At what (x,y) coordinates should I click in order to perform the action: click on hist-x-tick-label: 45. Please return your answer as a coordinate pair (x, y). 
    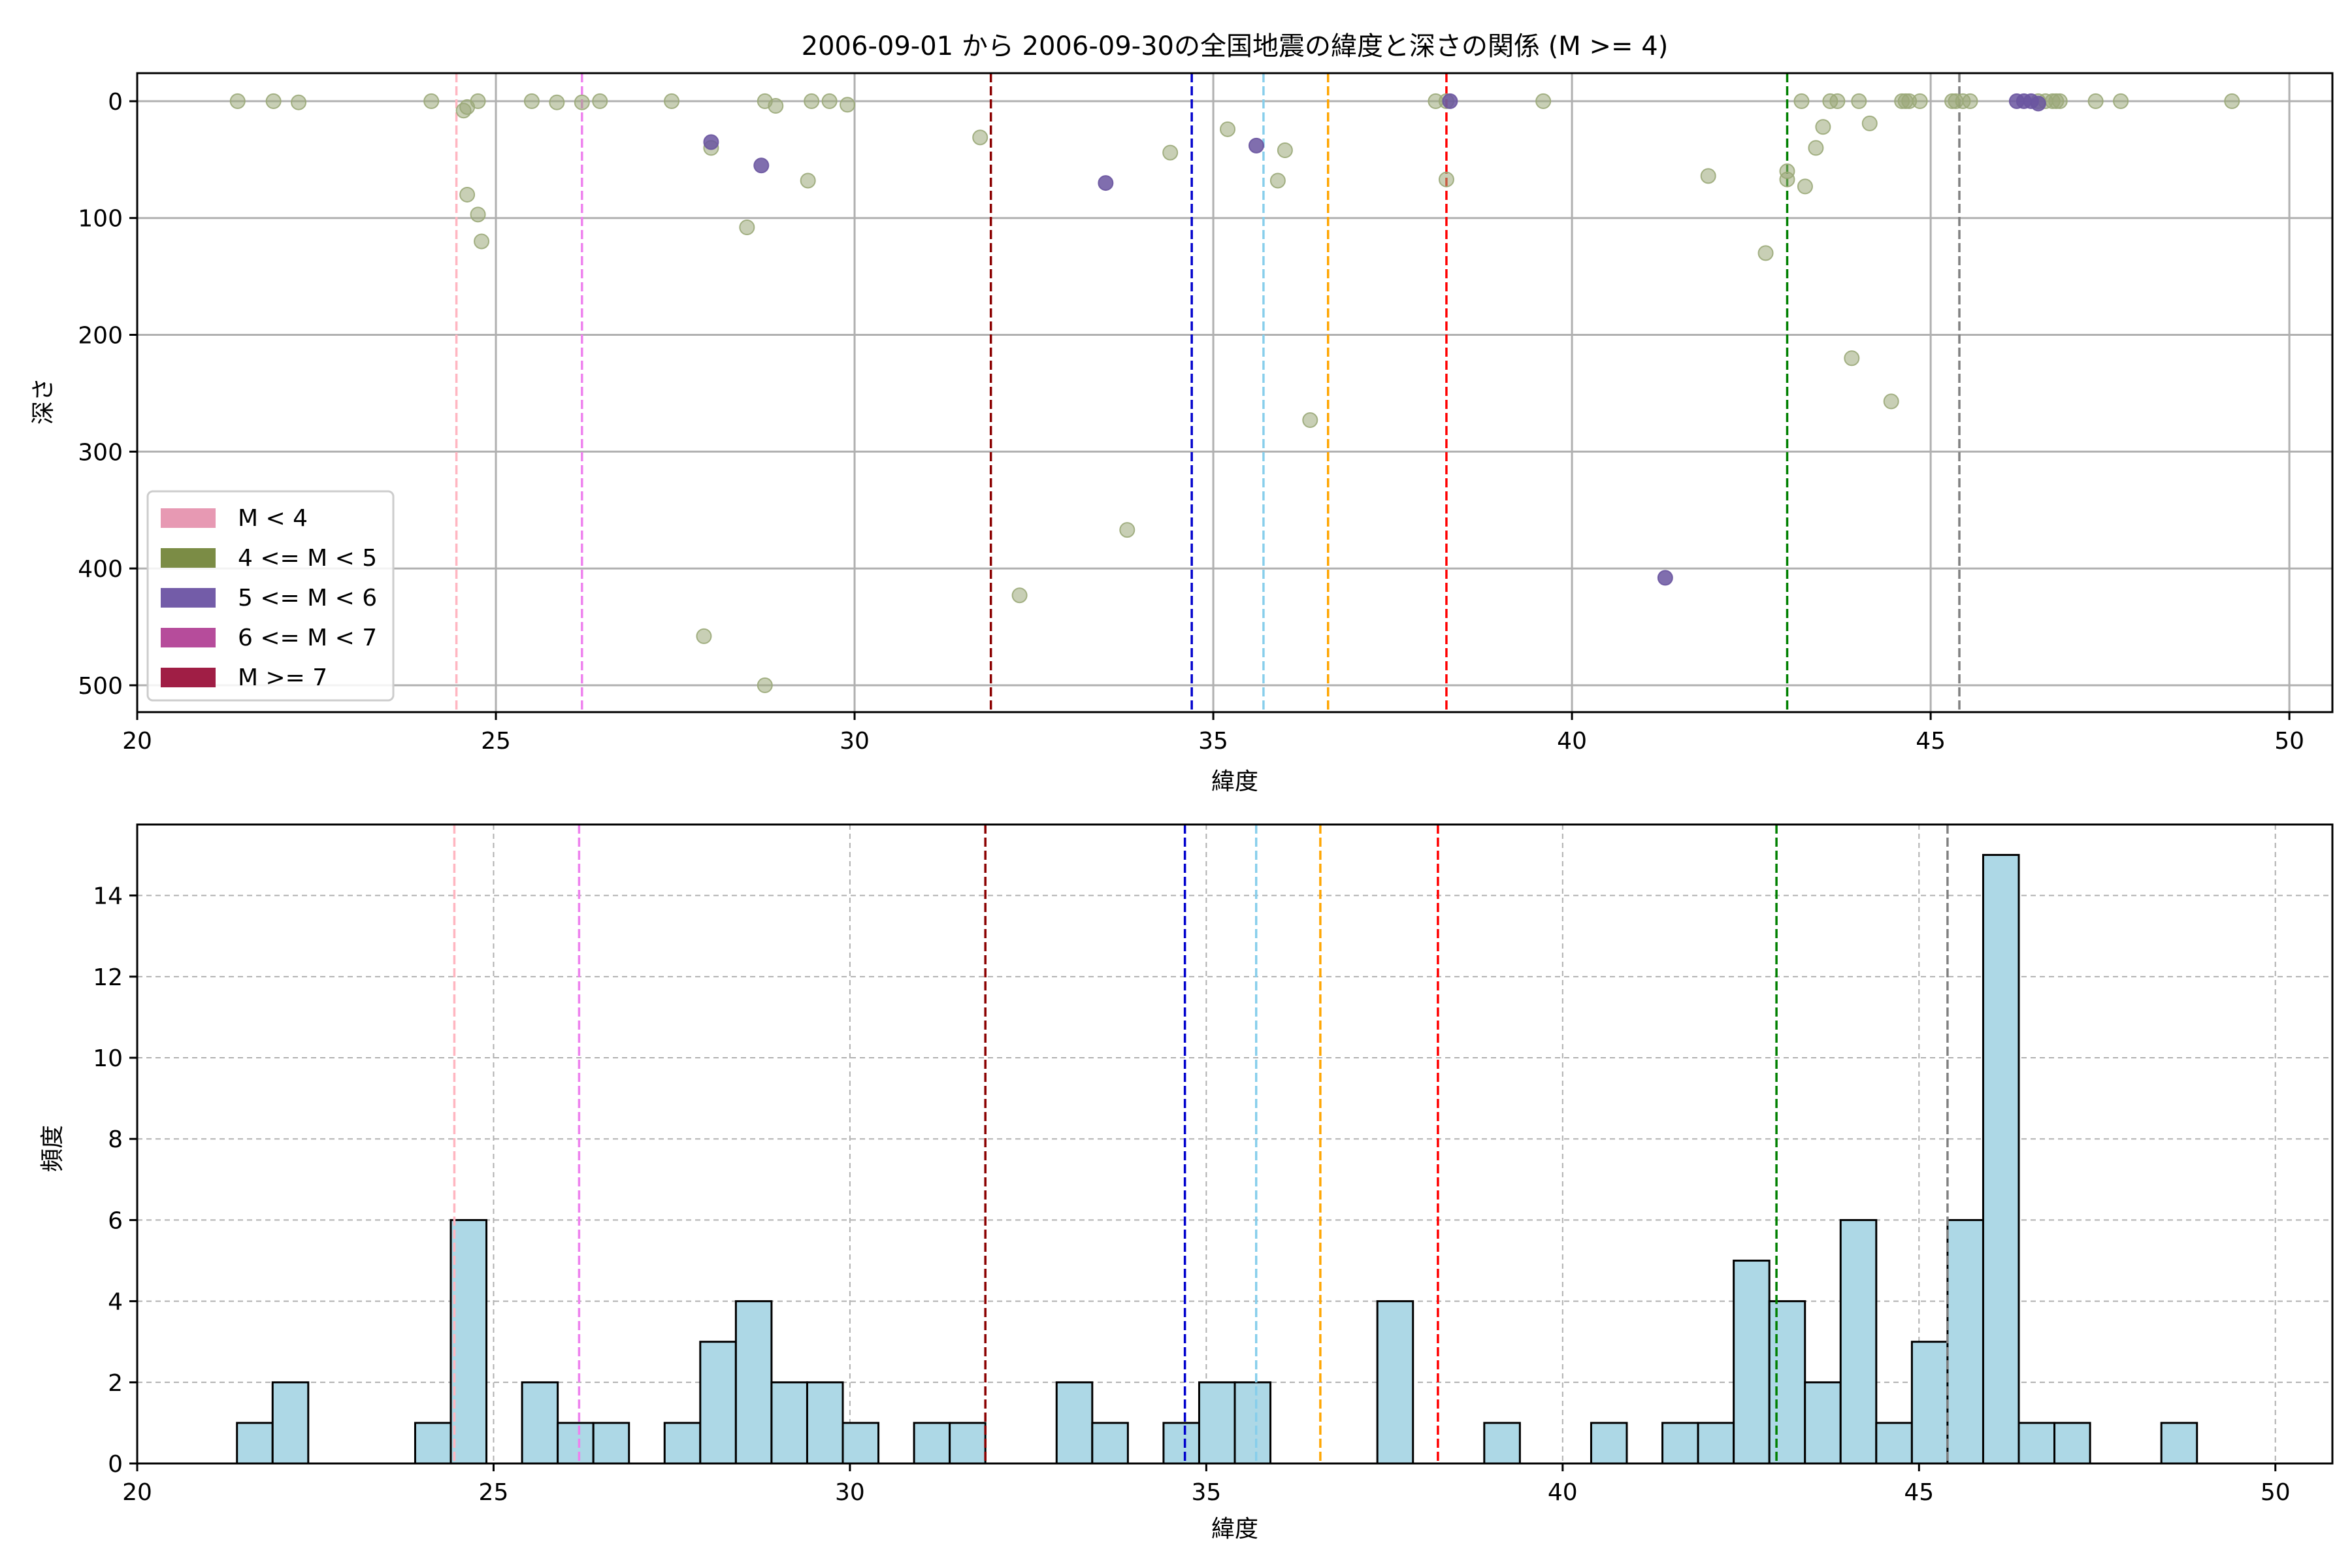
    Looking at the image, I should click on (1919, 1492).